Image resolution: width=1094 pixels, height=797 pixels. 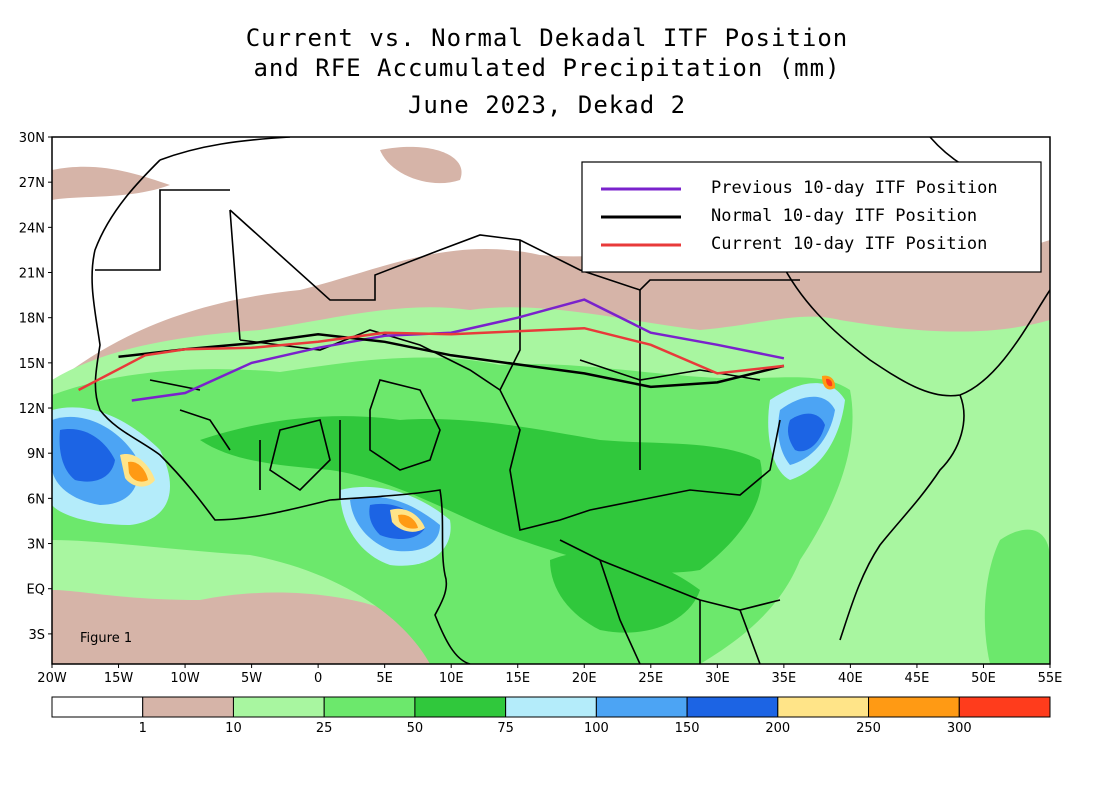 What do you see at coordinates (505, 728) in the screenshot?
I see `colorbar-tick-label: 75` at bounding box center [505, 728].